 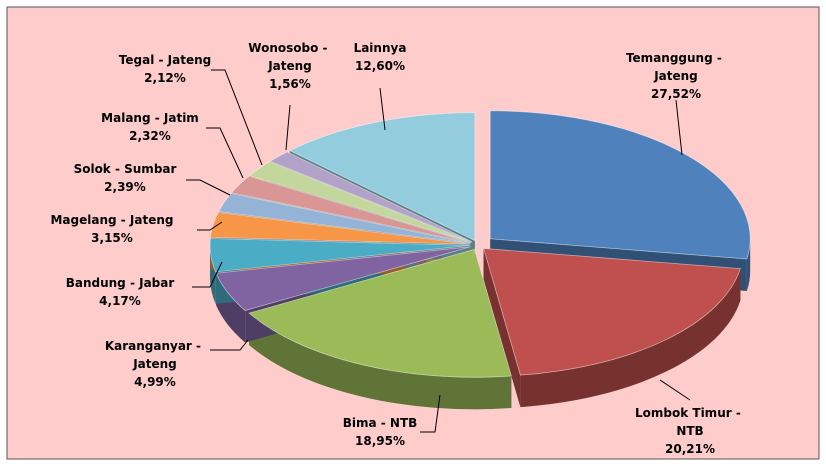 I want to click on slice-label: Karanganyar - Jateng, so click(x=155, y=355).